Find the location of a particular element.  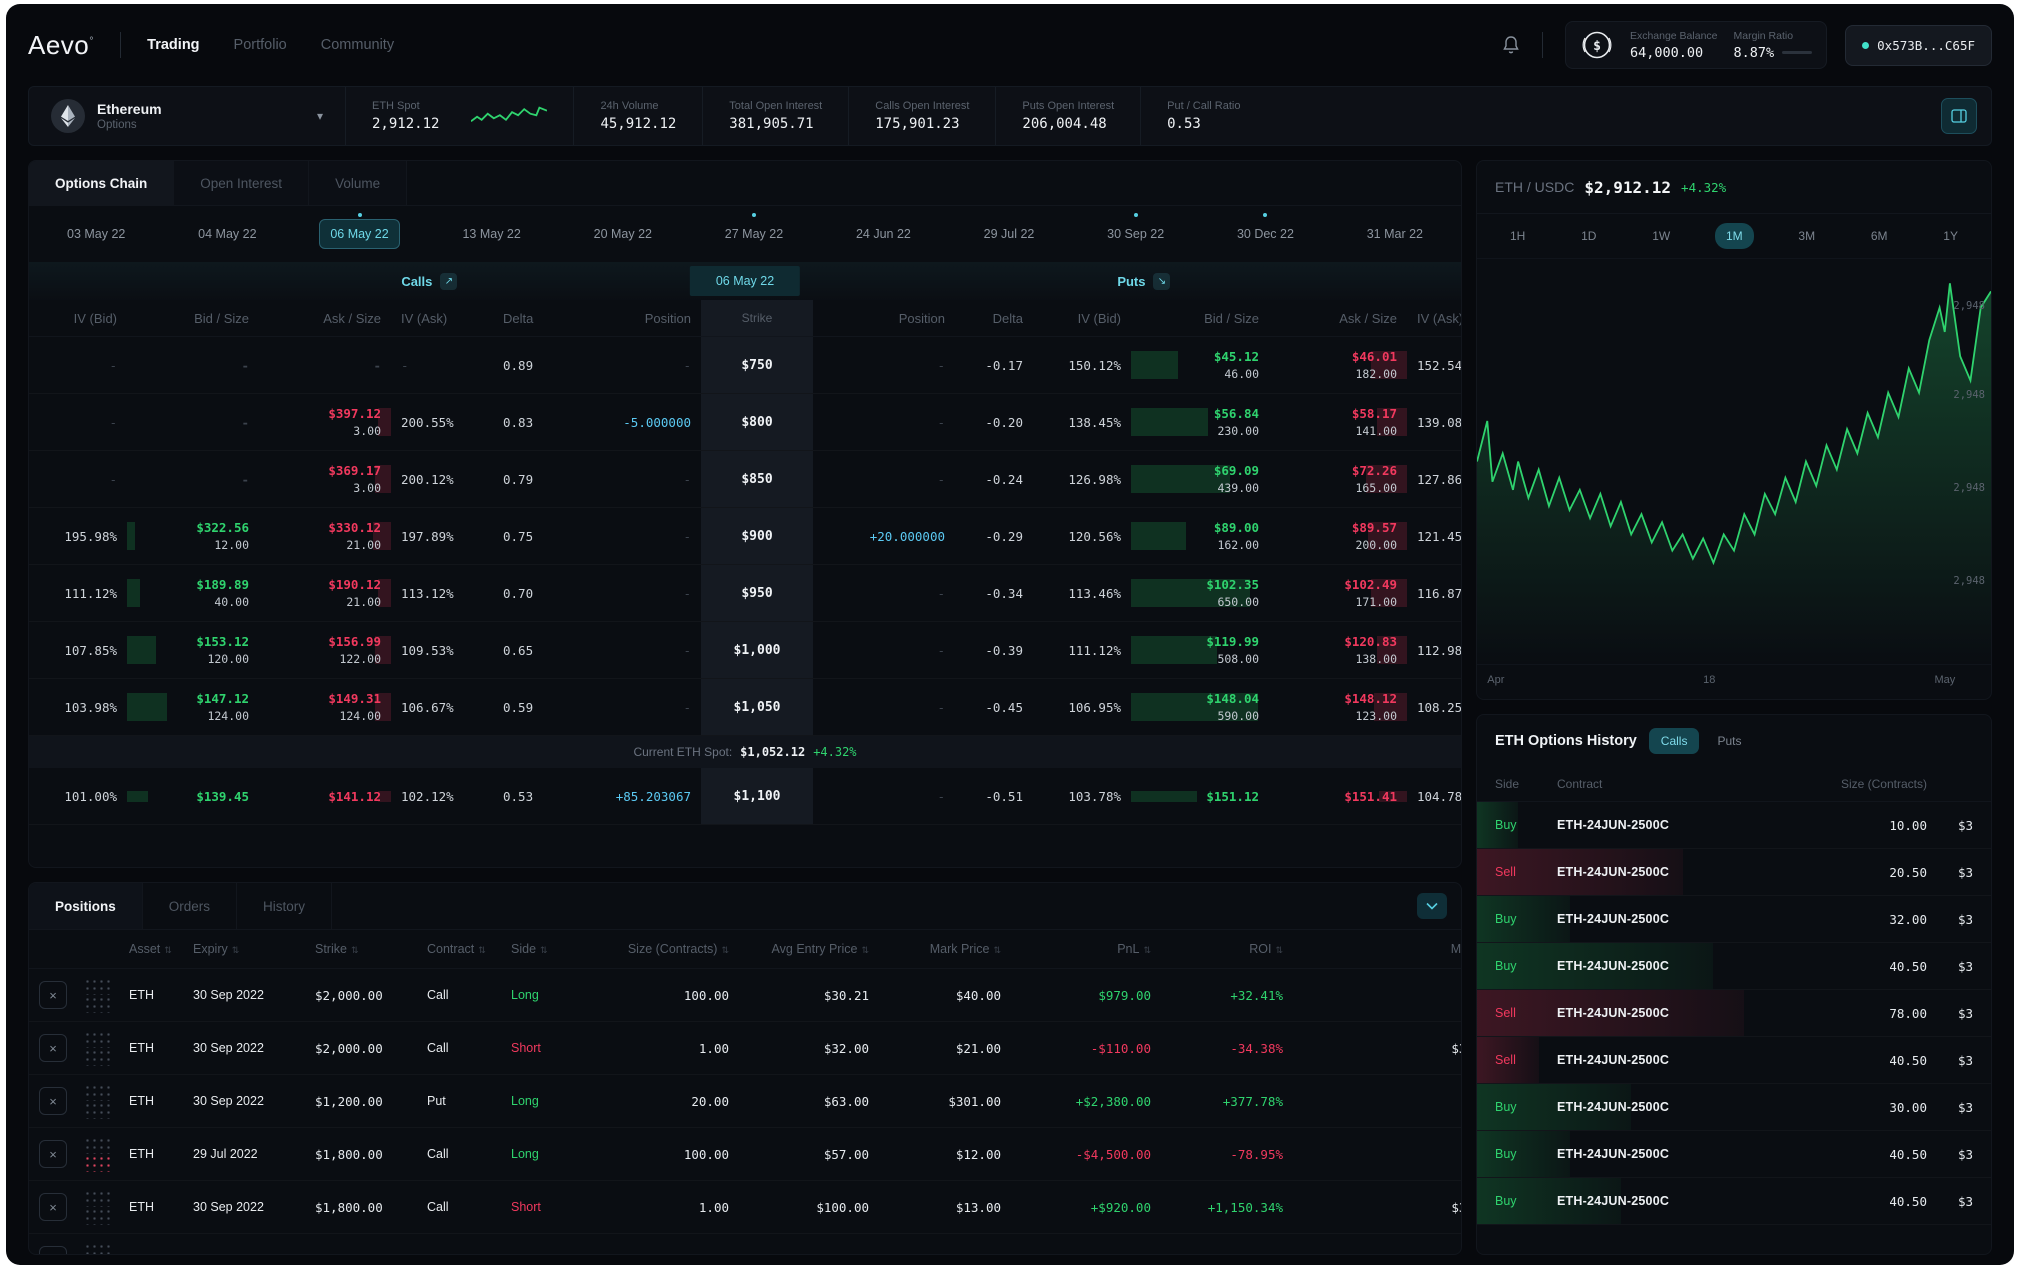

tab-options-chain: Options Chain is located at coordinates (102, 183).